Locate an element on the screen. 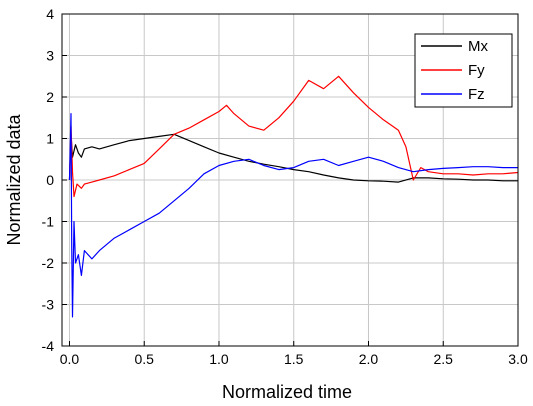 This screenshot has width=533, height=406. y-tick-labels: -4 -3 -2 -1 0 1 2 3 4 is located at coordinates (48, 180).